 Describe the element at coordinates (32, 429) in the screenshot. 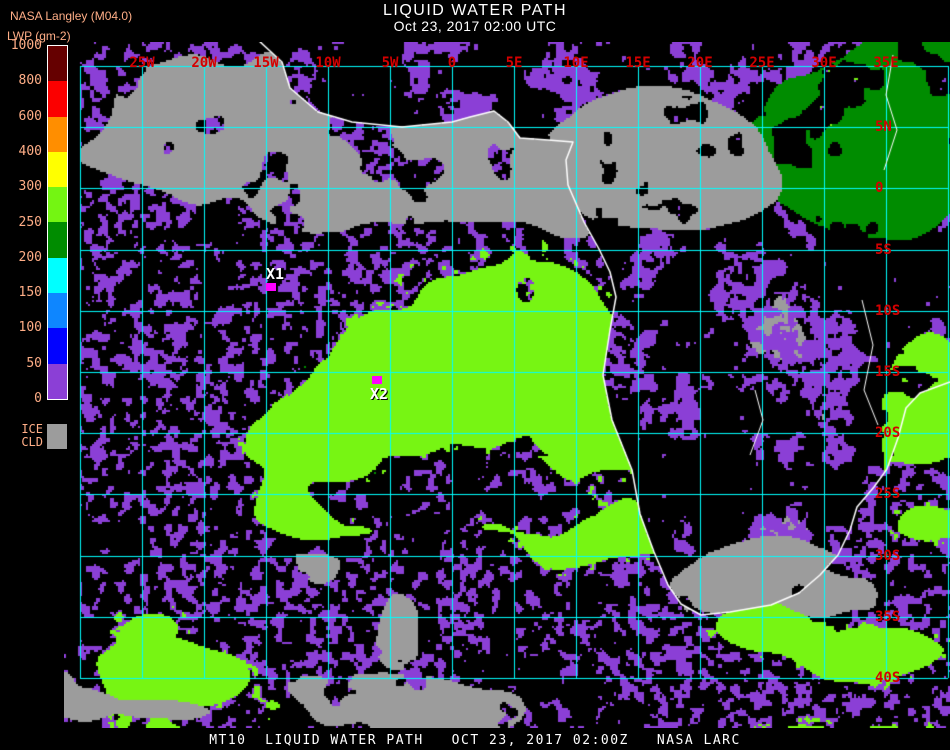

I see `ice-cloud-label-line1: ICE` at that location.